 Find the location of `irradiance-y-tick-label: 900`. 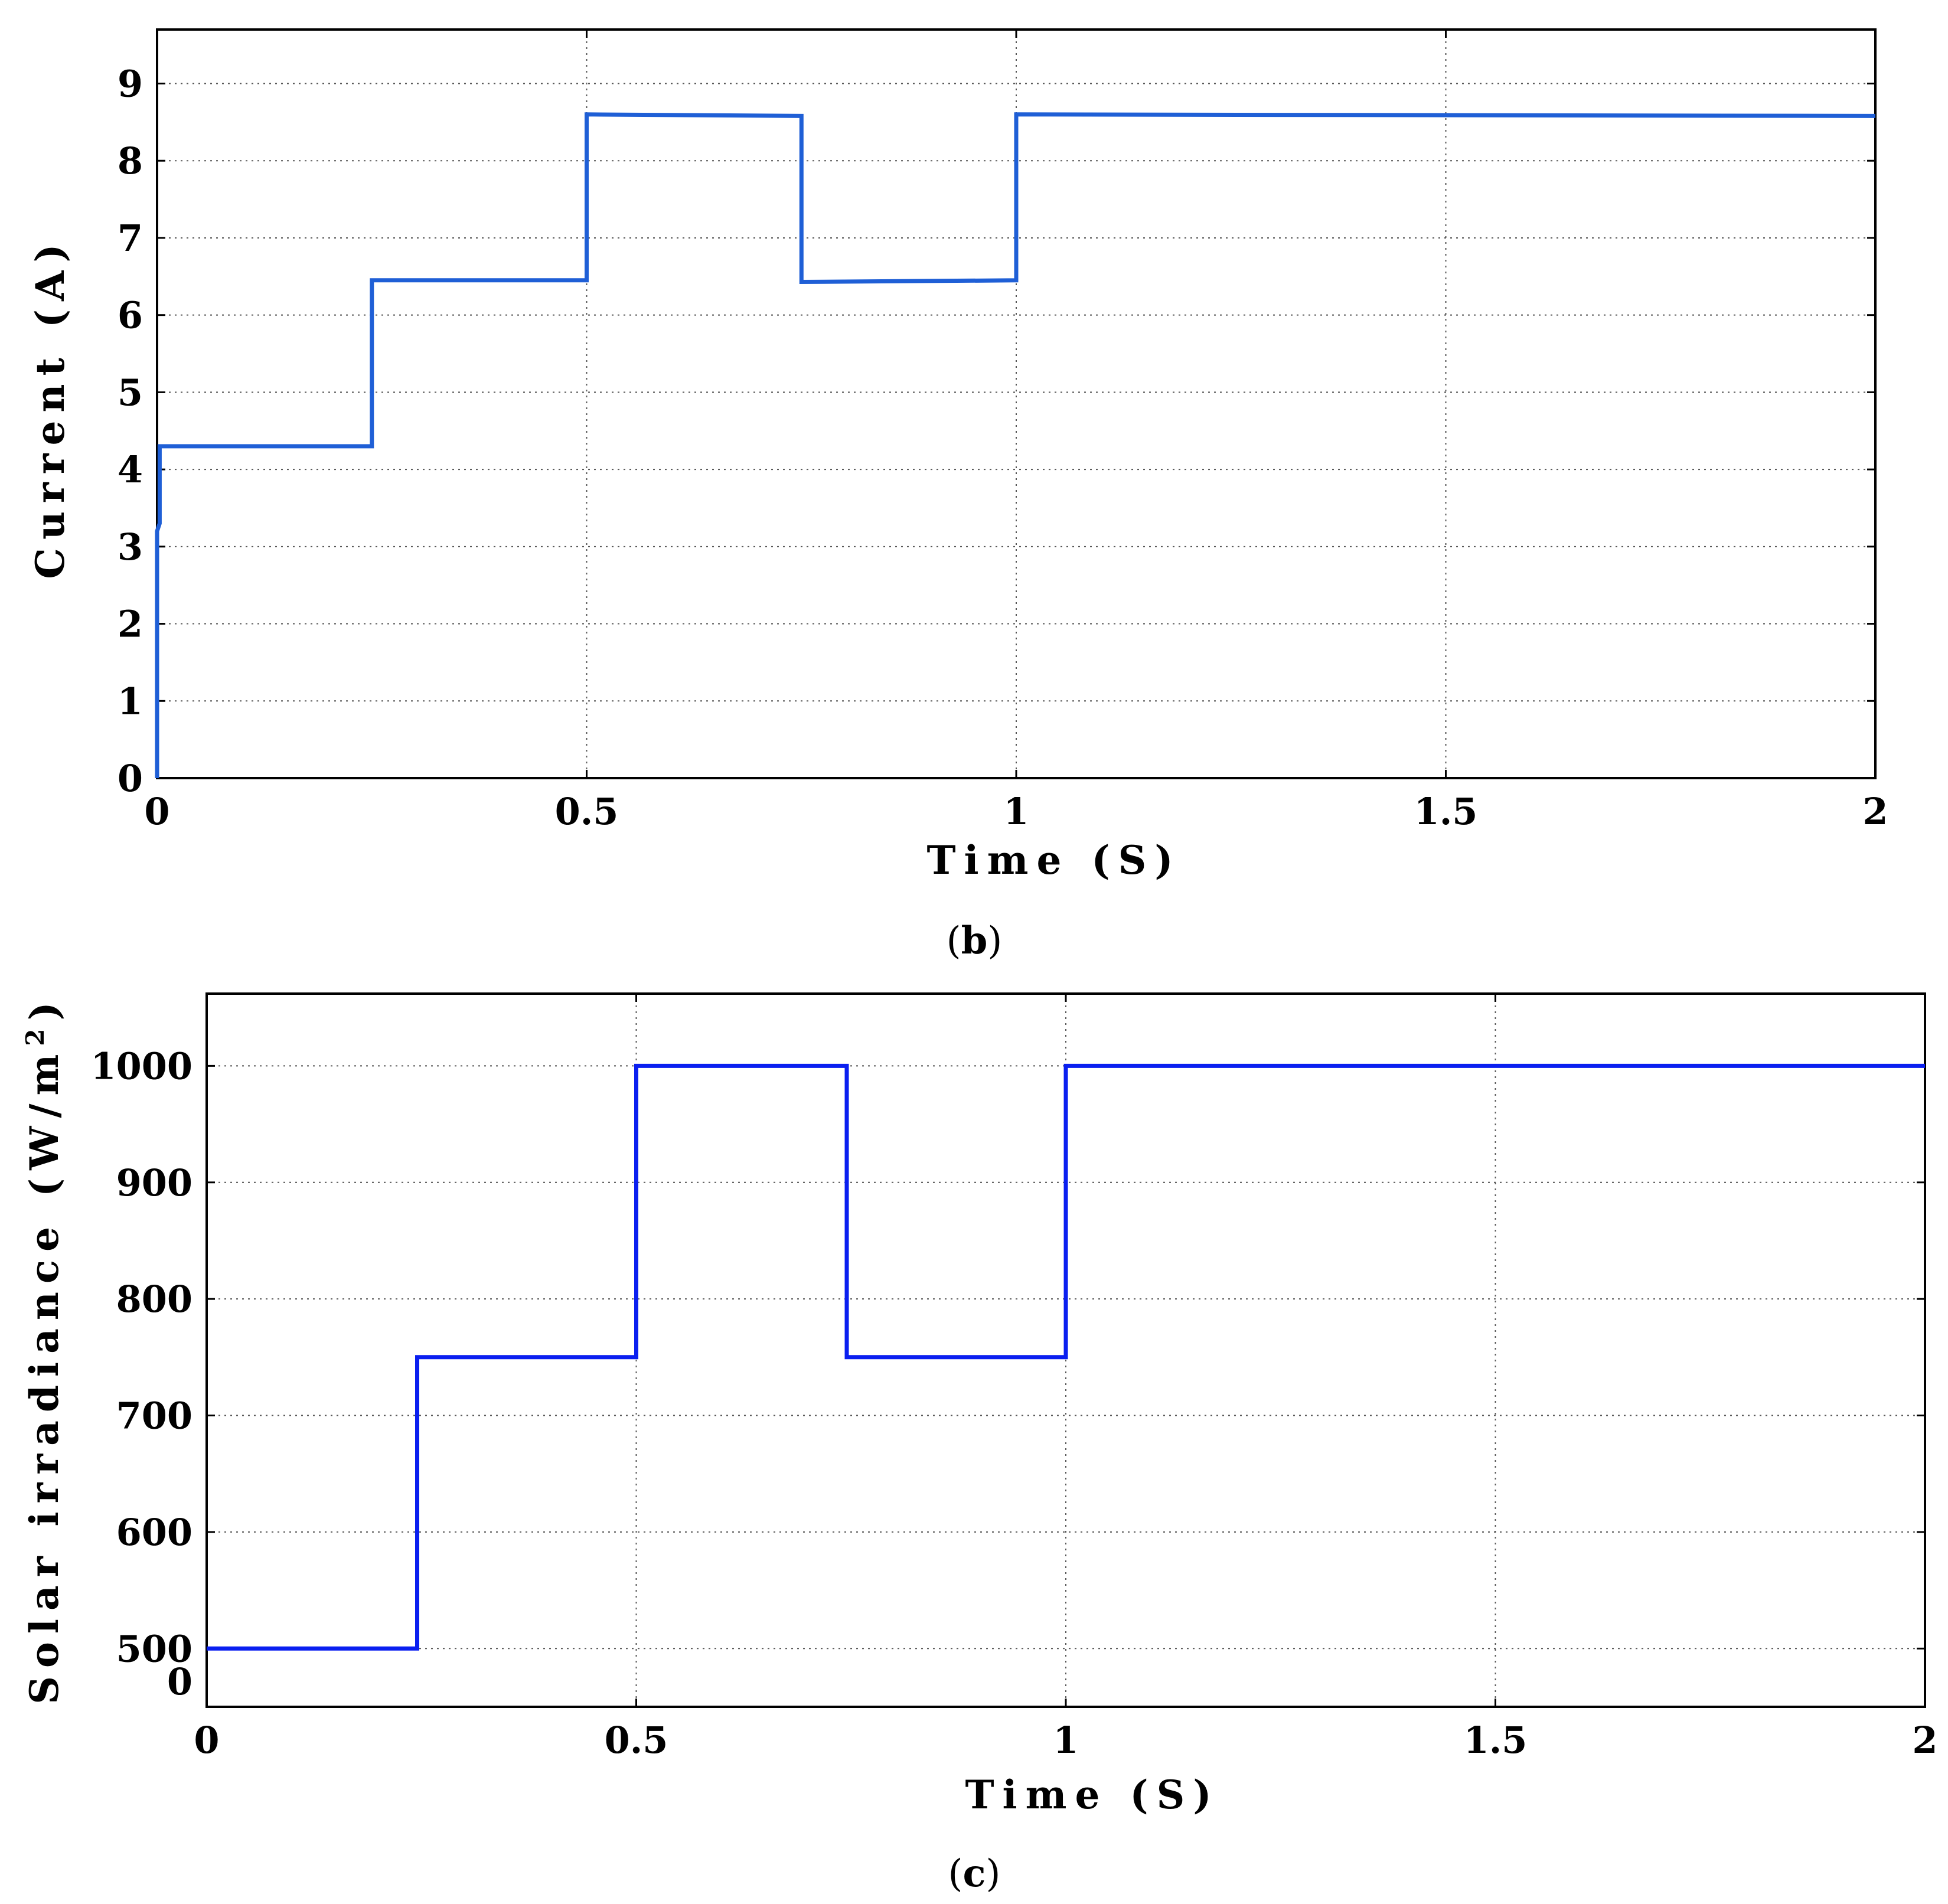

irradiance-y-tick-label: 900 is located at coordinates (154, 1182).